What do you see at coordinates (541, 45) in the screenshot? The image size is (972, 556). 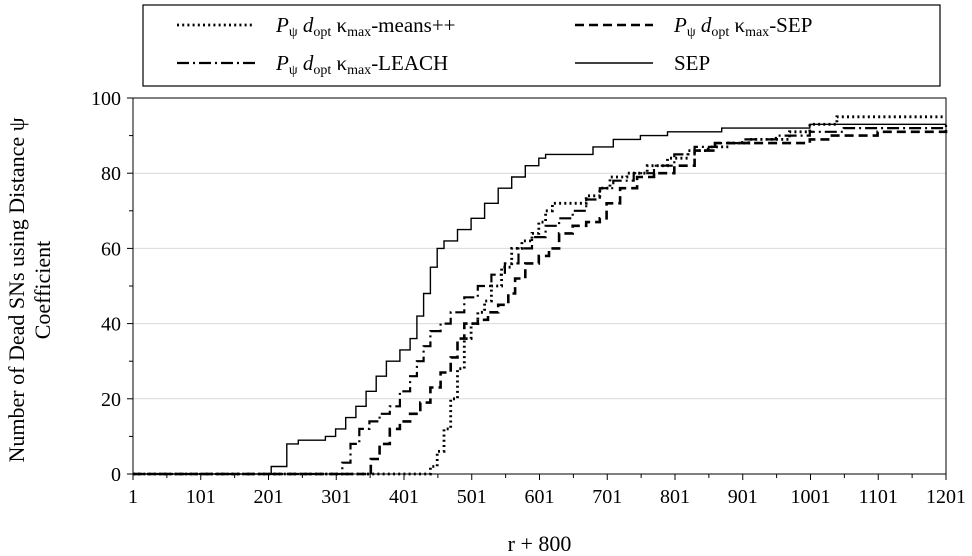 I see `legend-box` at bounding box center [541, 45].